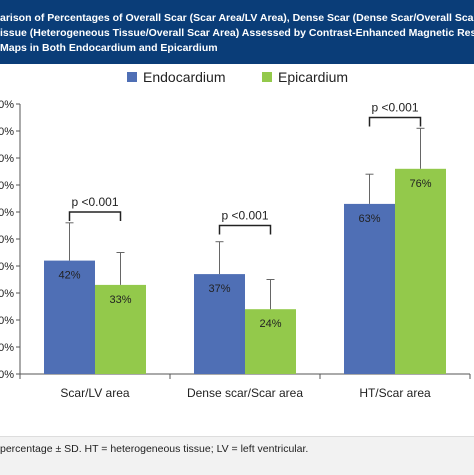 This screenshot has width=474, height=475. Describe the element at coordinates (94, 393) in the screenshot. I see `x-category-label: Scar/LV area` at that location.